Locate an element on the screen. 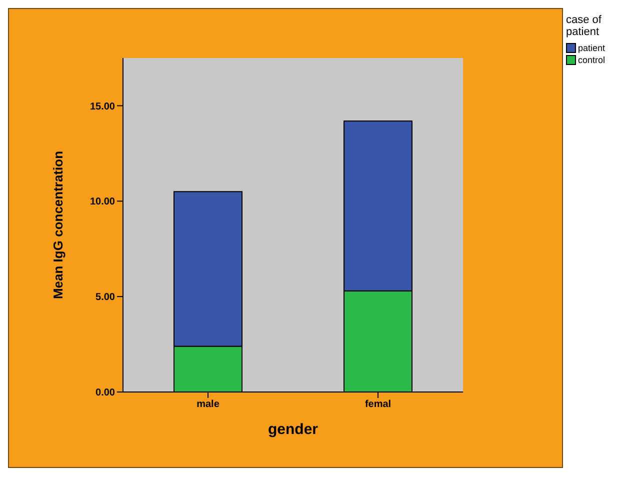 The height and width of the screenshot is (480, 626). y-tick-label: 10.00 is located at coordinates (103, 202).